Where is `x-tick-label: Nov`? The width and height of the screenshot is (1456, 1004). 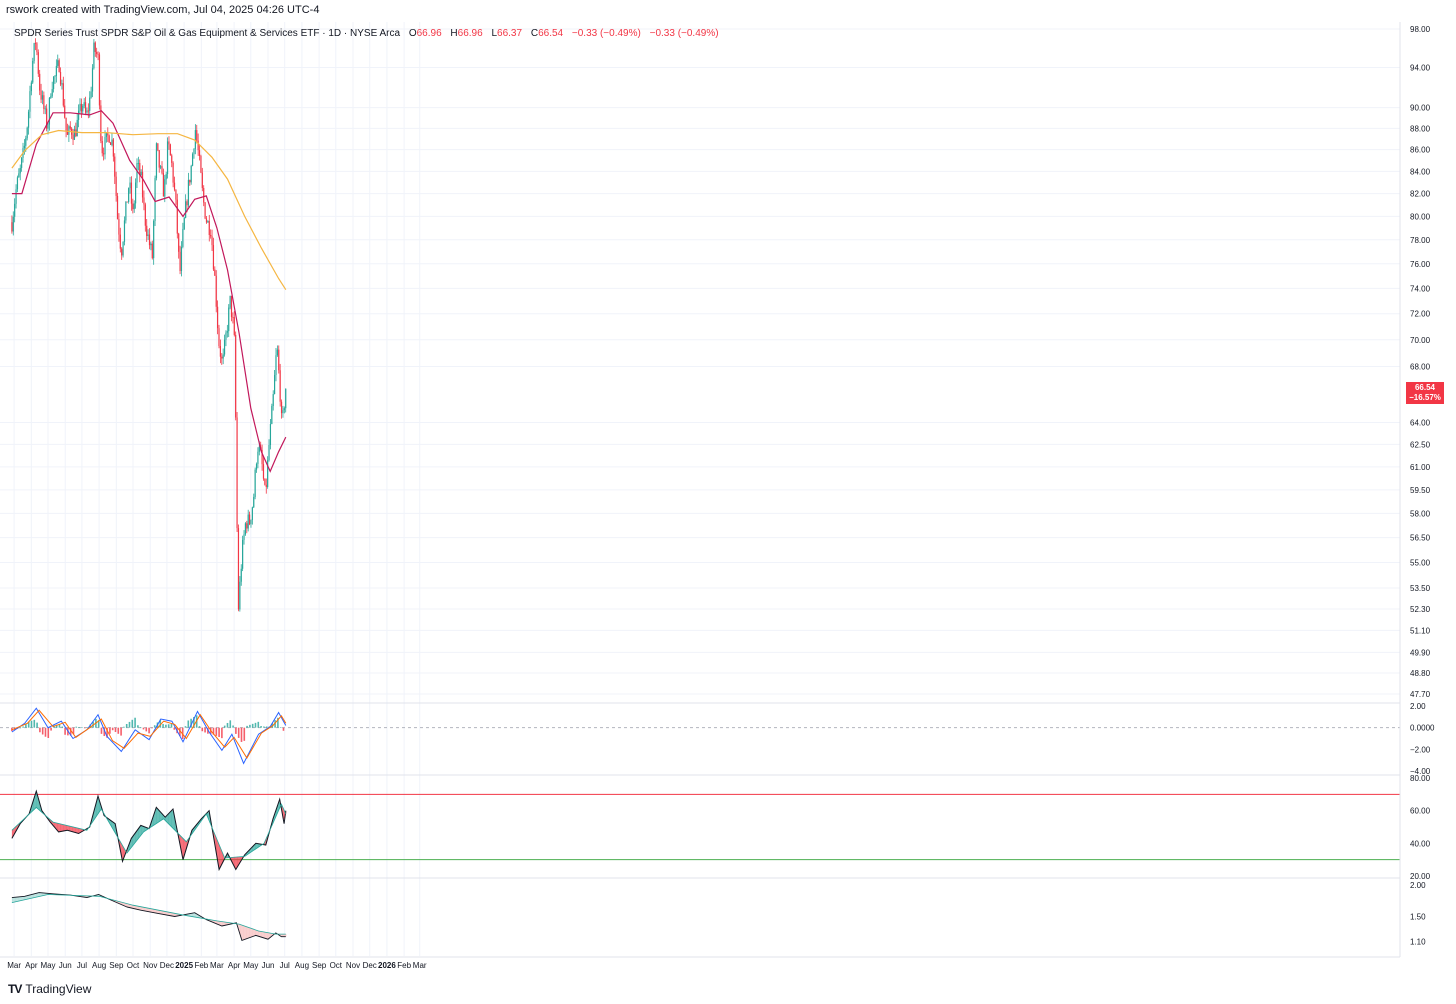 x-tick-label: Nov is located at coordinates (150, 965).